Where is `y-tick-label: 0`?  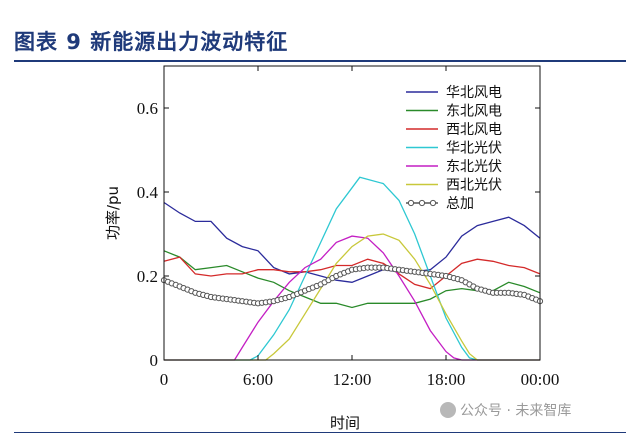 y-tick-label: 0 is located at coordinates (154, 360).